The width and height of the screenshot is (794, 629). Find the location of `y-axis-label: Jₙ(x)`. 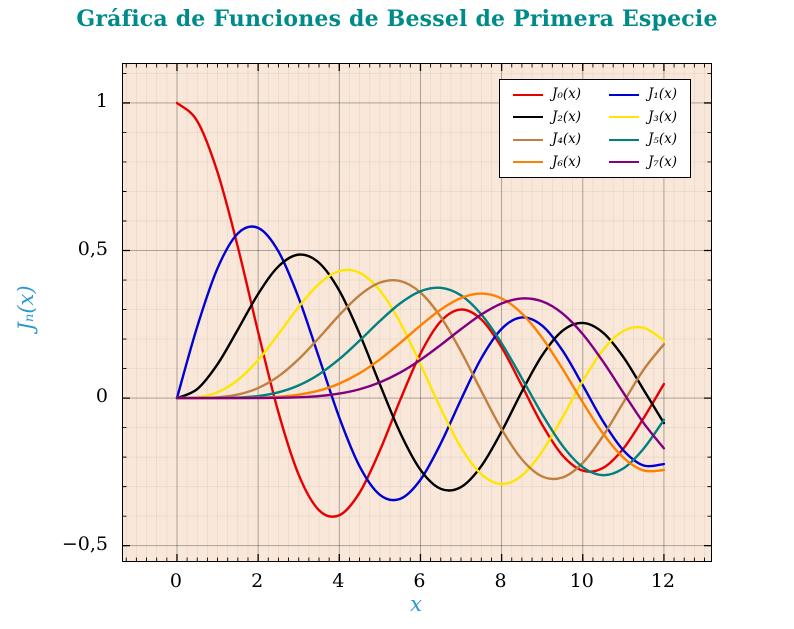

y-axis-label: Jₙ(x) is located at coordinates (26, 308).